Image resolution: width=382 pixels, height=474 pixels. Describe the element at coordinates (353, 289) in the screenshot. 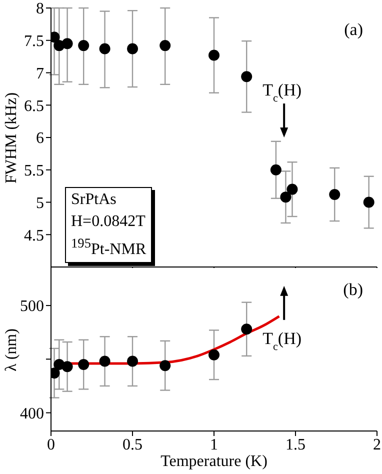

I see `annotation: (b)` at that location.